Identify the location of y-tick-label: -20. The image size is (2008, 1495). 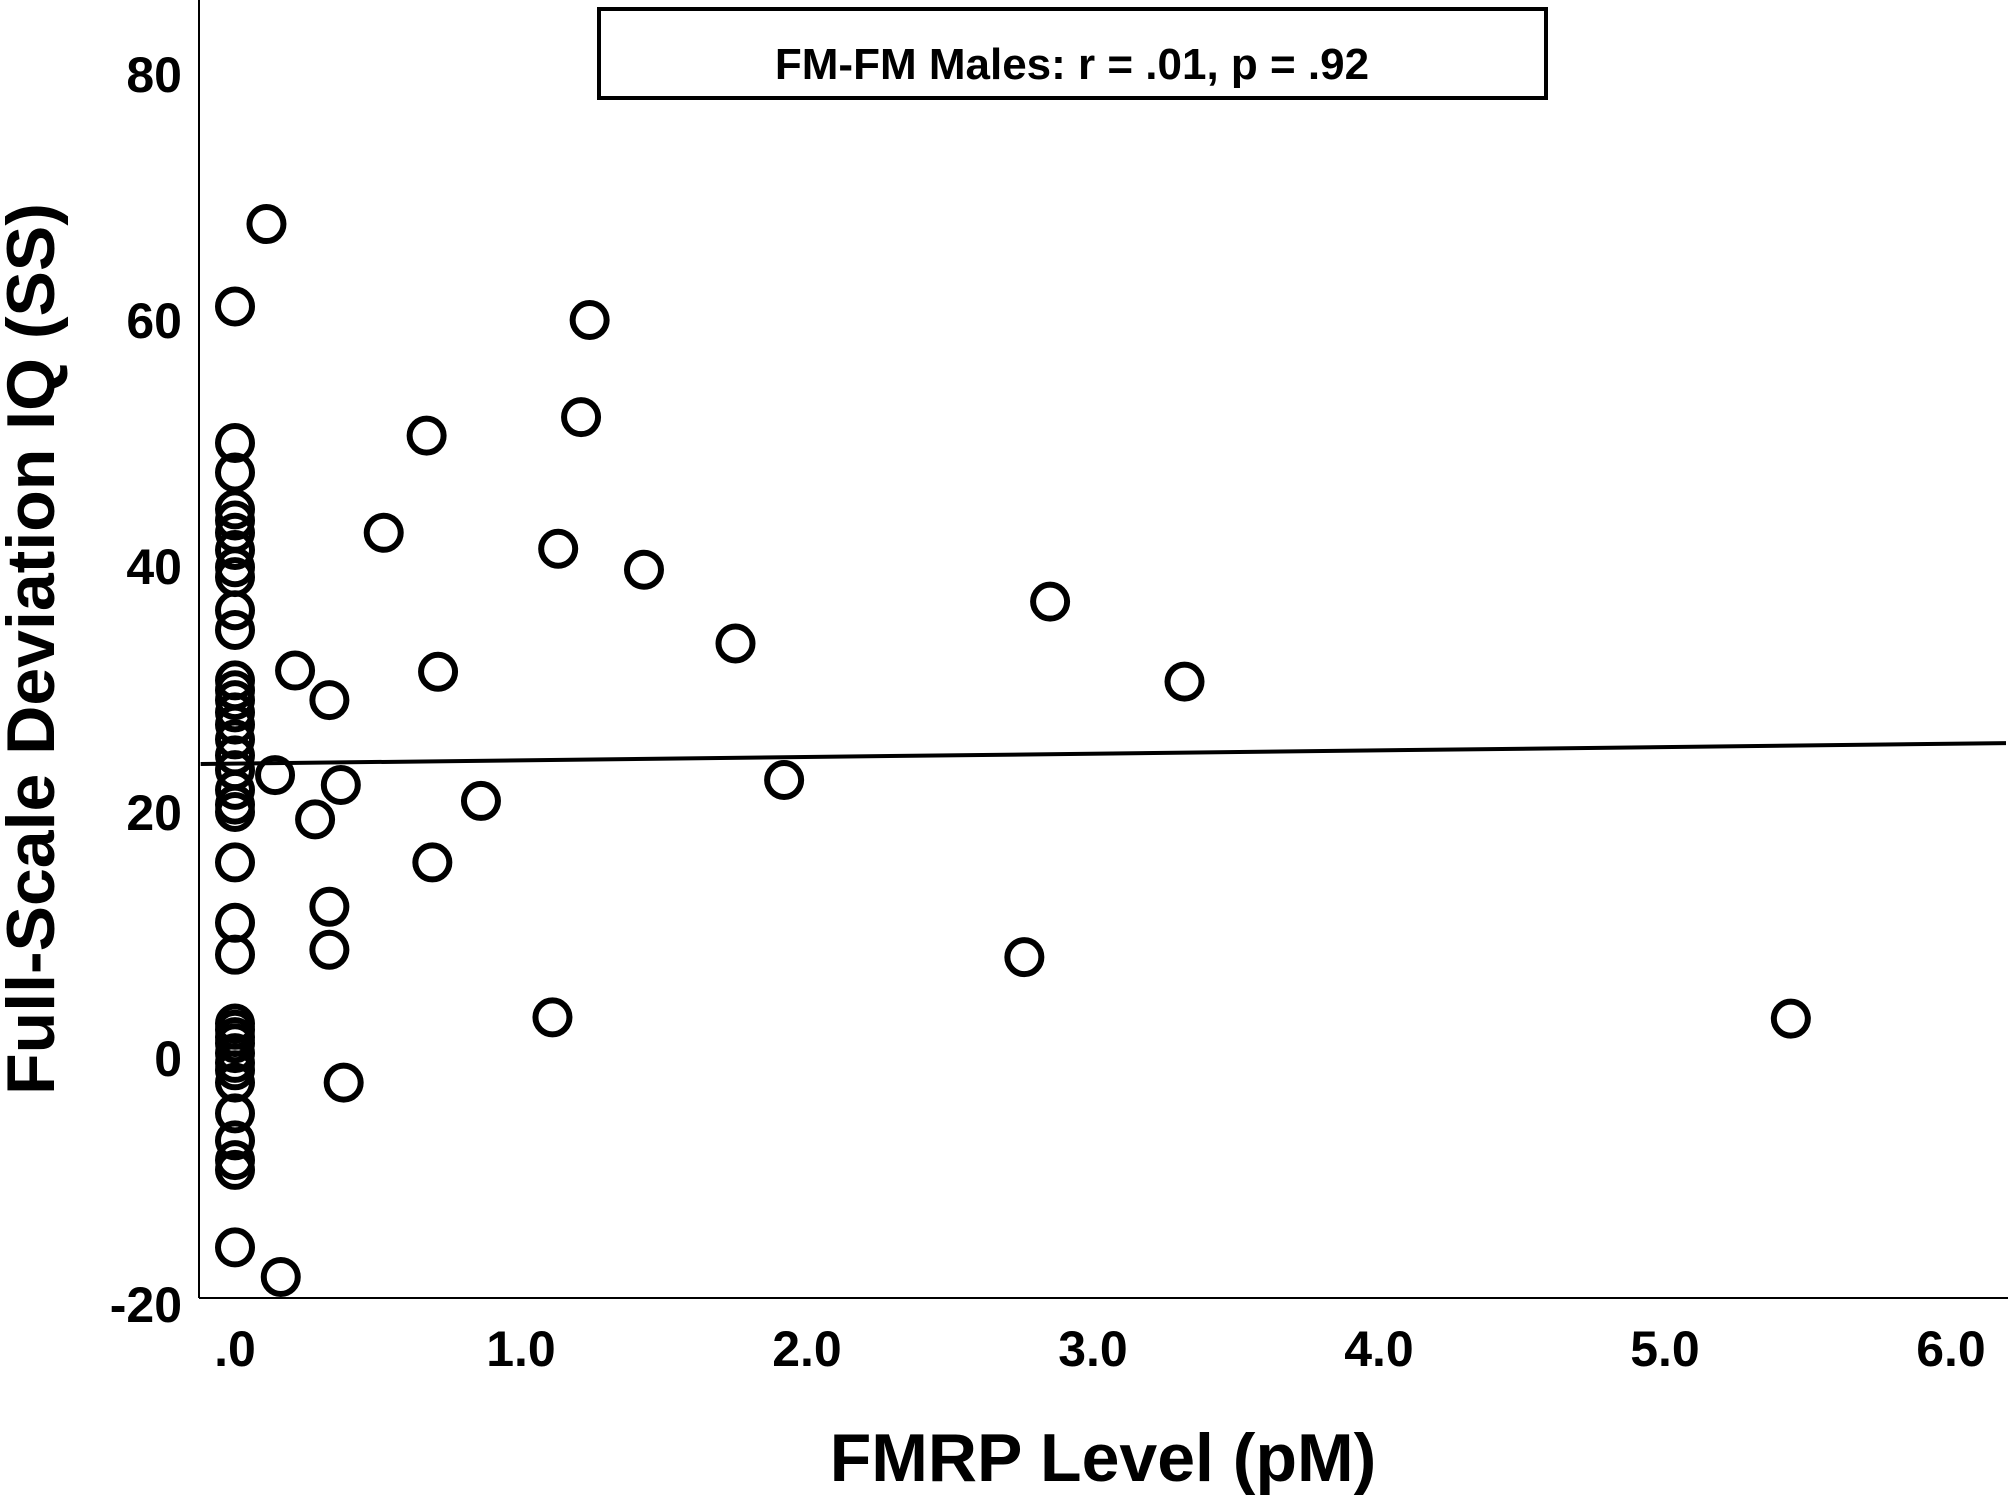
(146, 1305).